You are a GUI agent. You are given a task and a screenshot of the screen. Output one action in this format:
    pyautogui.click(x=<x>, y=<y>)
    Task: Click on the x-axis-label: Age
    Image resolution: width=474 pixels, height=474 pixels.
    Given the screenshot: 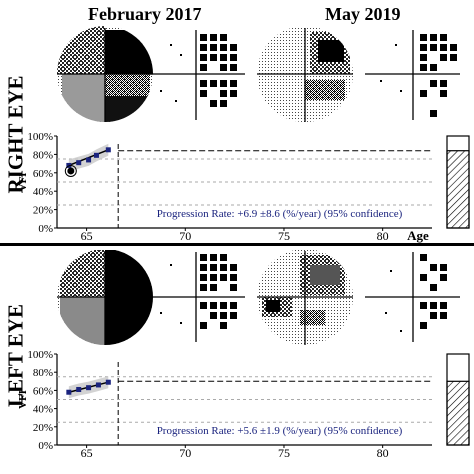 What is the action you would take?
    pyautogui.click(x=418, y=235)
    